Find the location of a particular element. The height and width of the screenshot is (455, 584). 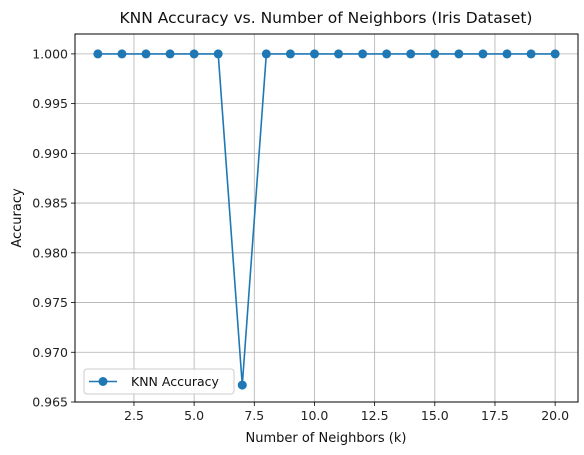

x-axis-label: Number of Neighbors (k) is located at coordinates (326, 438).